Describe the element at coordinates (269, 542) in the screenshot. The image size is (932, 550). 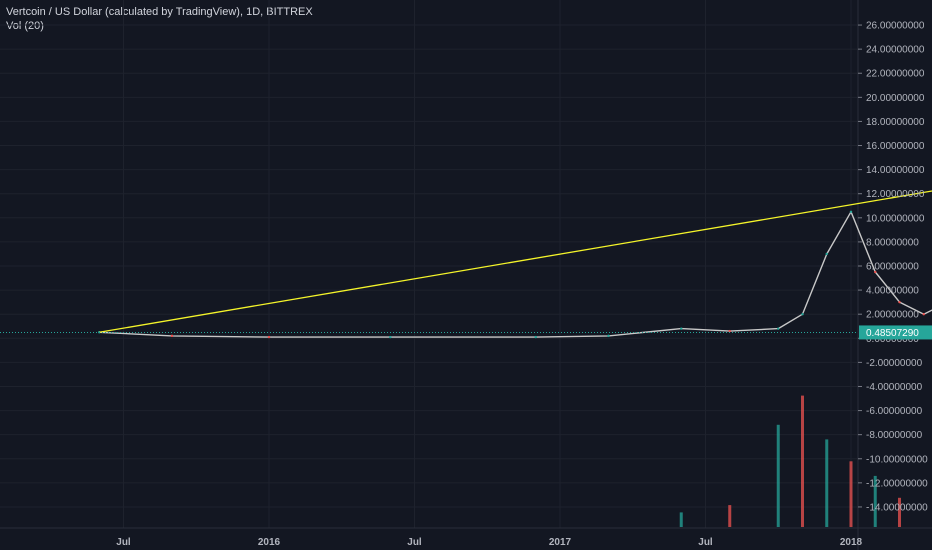
I see `x-tick-label: 2016` at that location.